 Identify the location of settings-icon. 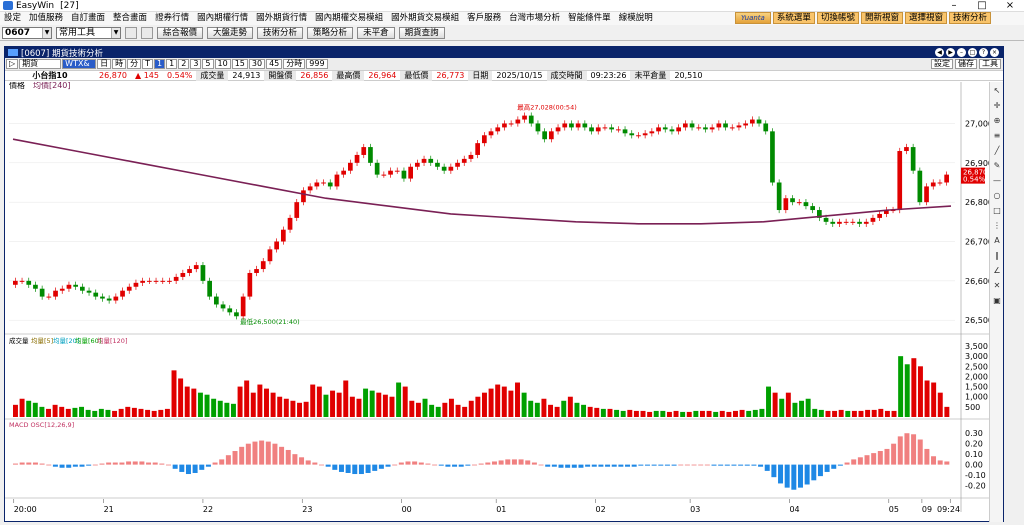
(131, 32).